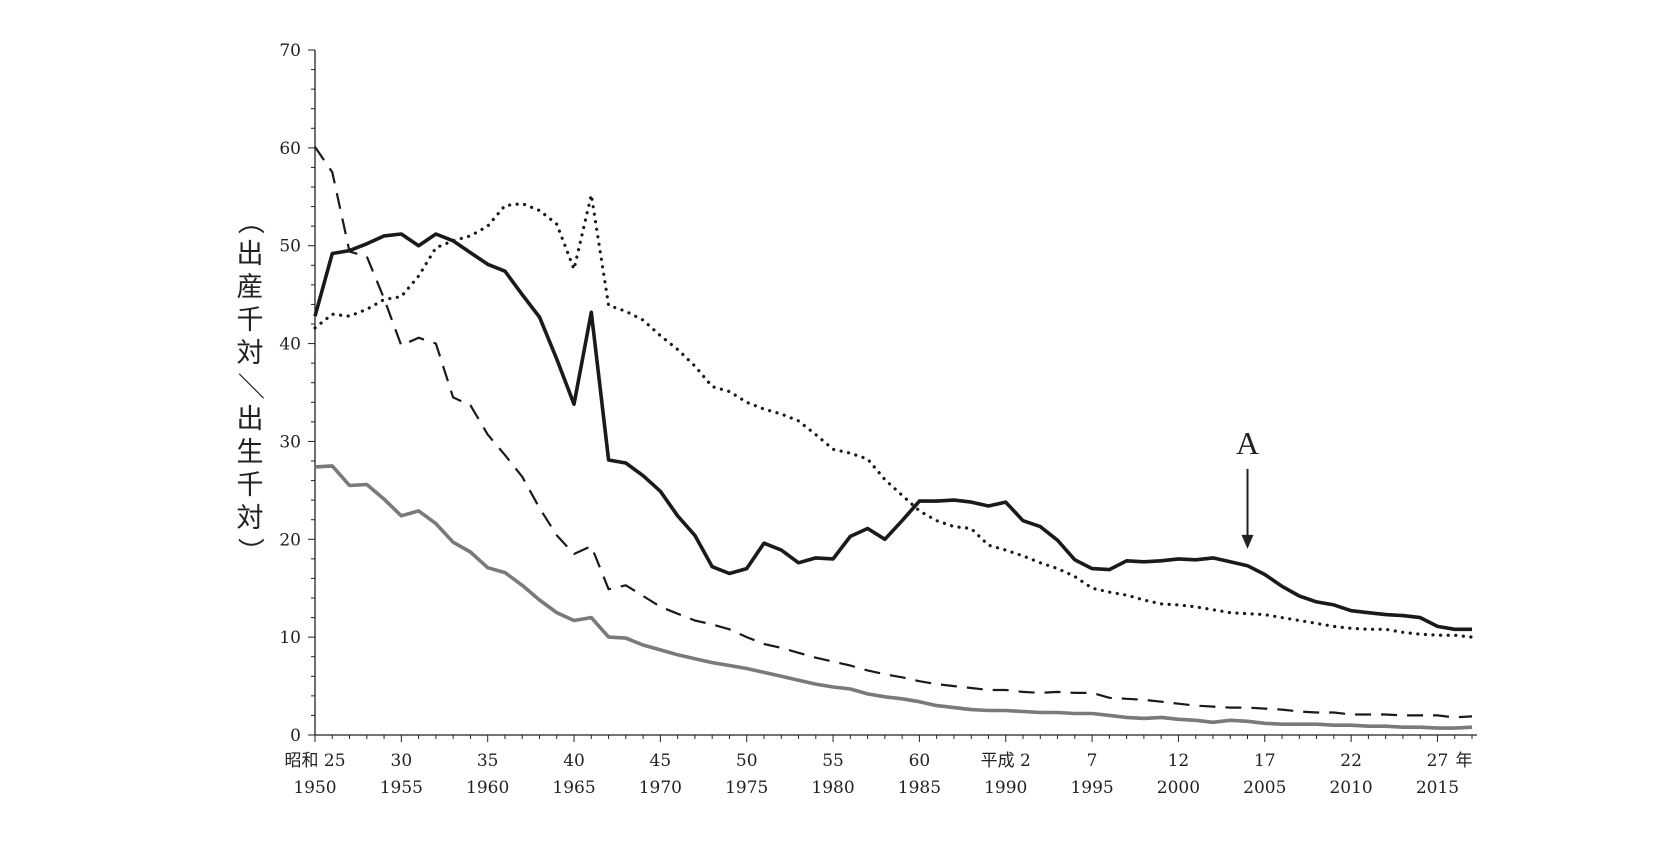 The width and height of the screenshot is (1661, 847). What do you see at coordinates (314, 761) in the screenshot?
I see `x-tick-era-label: 昭和 25` at bounding box center [314, 761].